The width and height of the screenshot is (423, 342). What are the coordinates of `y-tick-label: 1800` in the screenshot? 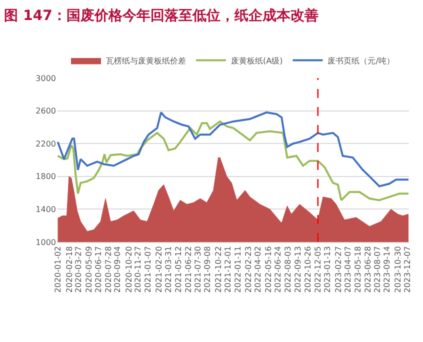 It's located at (46, 177).